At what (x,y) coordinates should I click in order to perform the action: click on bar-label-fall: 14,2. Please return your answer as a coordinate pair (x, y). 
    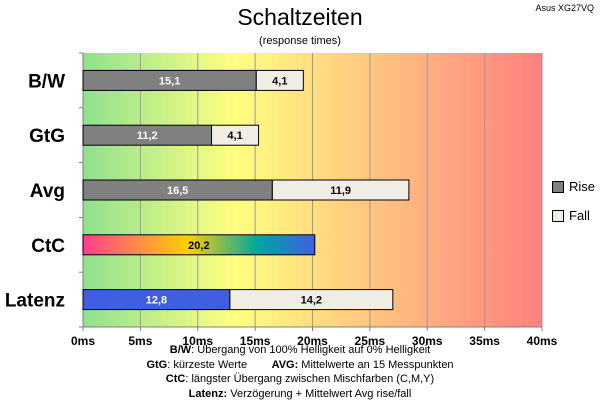
    Looking at the image, I should click on (311, 301).